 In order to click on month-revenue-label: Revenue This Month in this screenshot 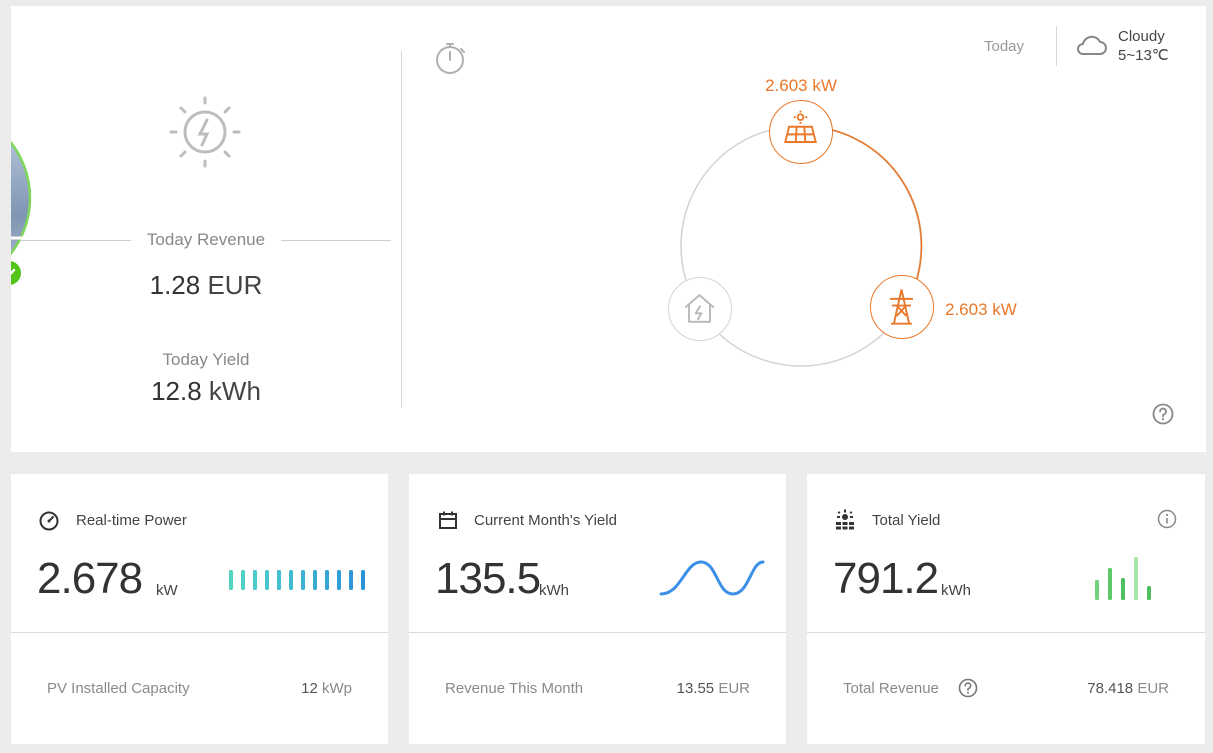, I will do `click(514, 688)`.